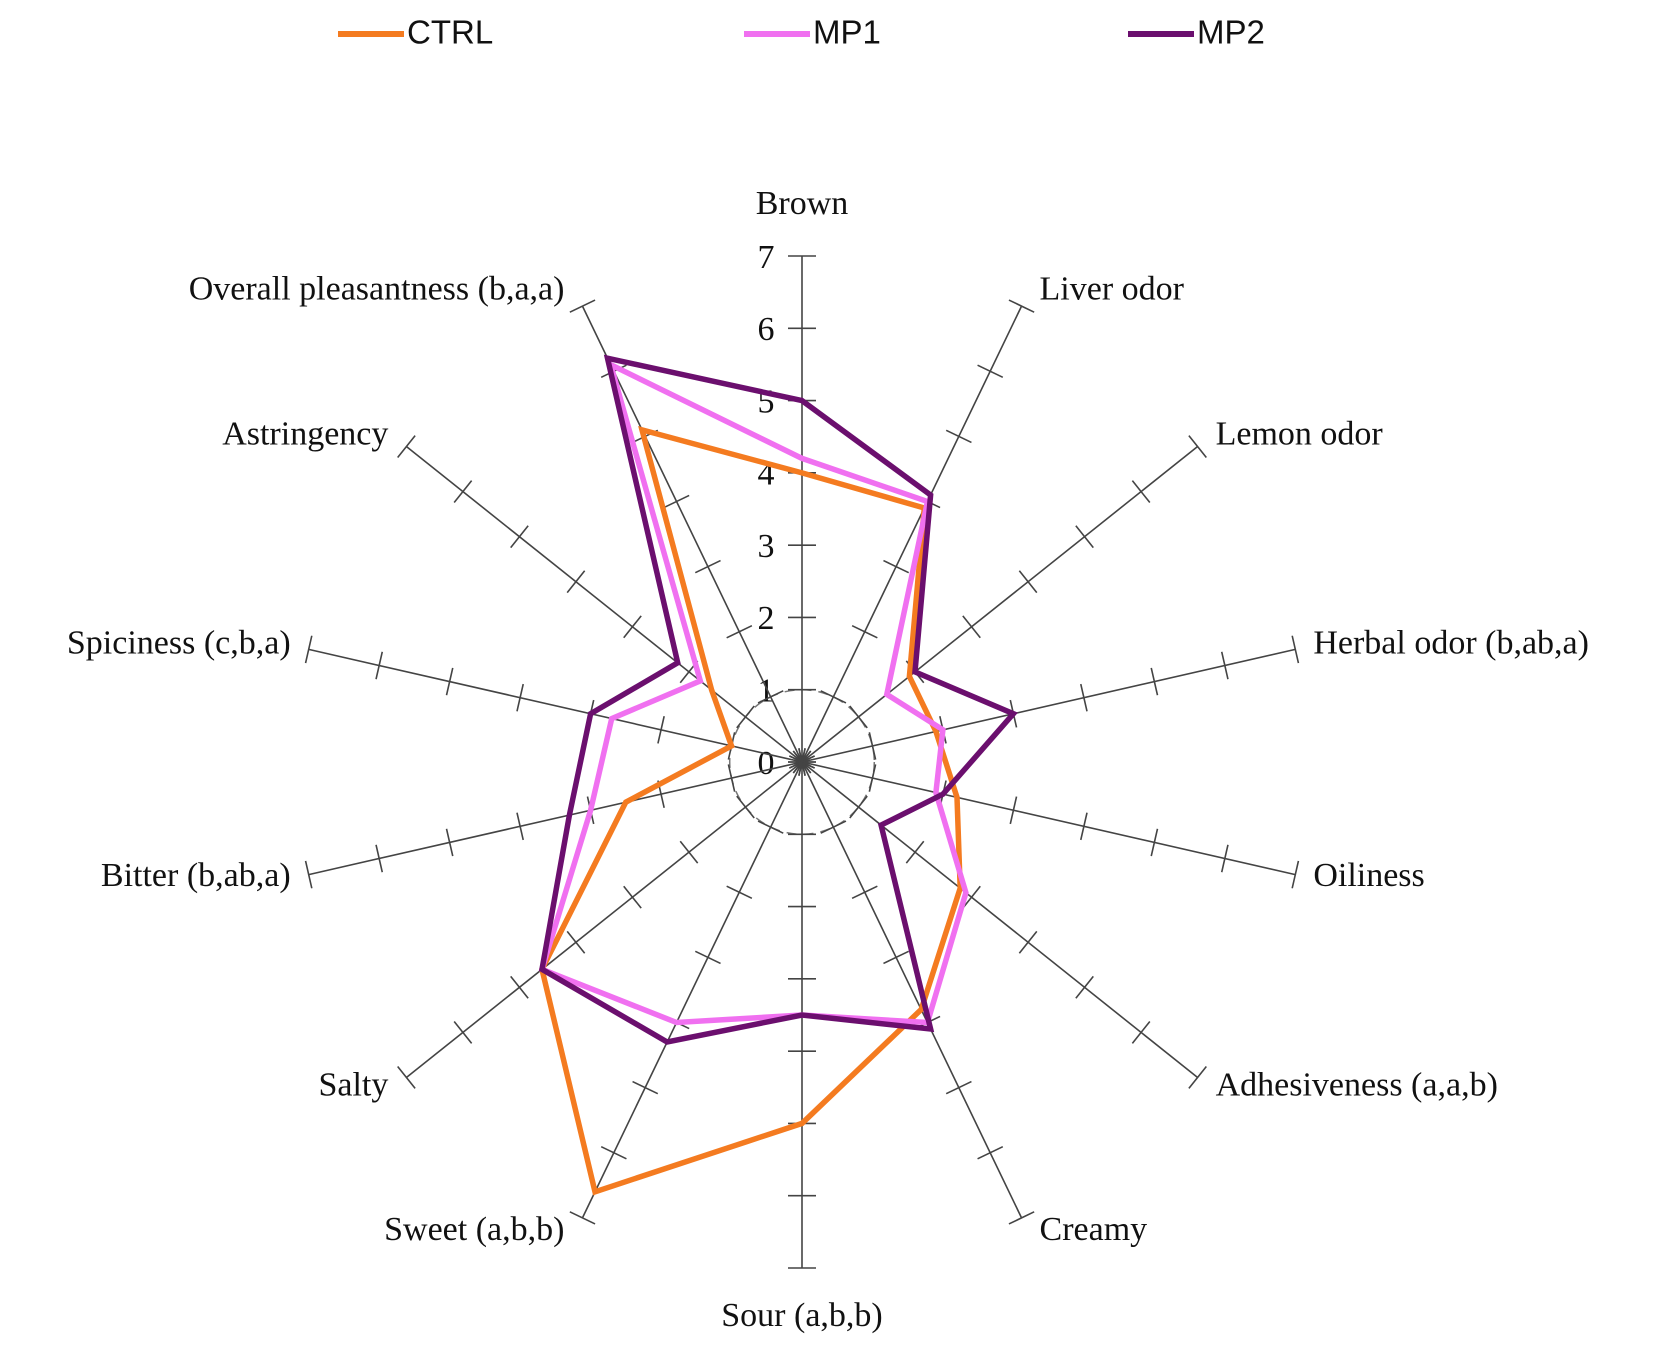 This screenshot has height=1357, width=1666. What do you see at coordinates (801, 1315) in the screenshot?
I see `category-label: Sour (a,b,b)` at bounding box center [801, 1315].